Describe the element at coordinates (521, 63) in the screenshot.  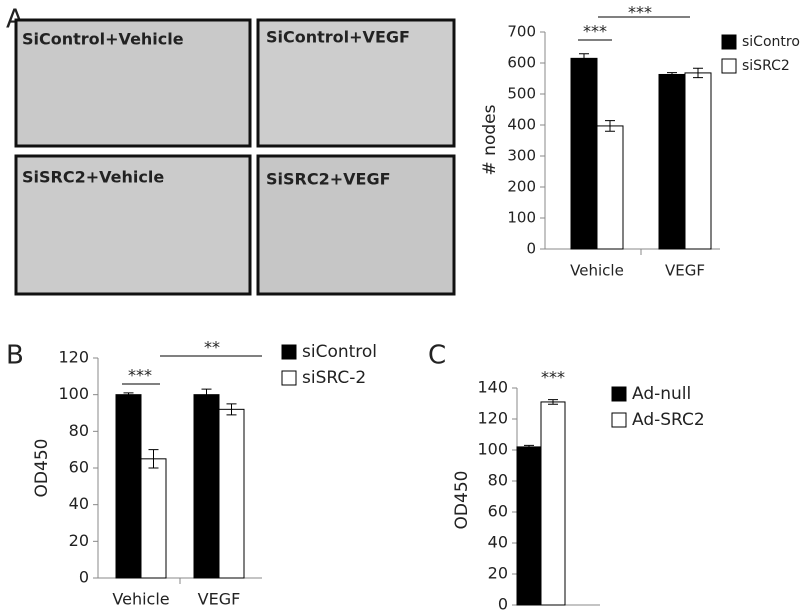
I see `y-tick-label: 600` at that location.